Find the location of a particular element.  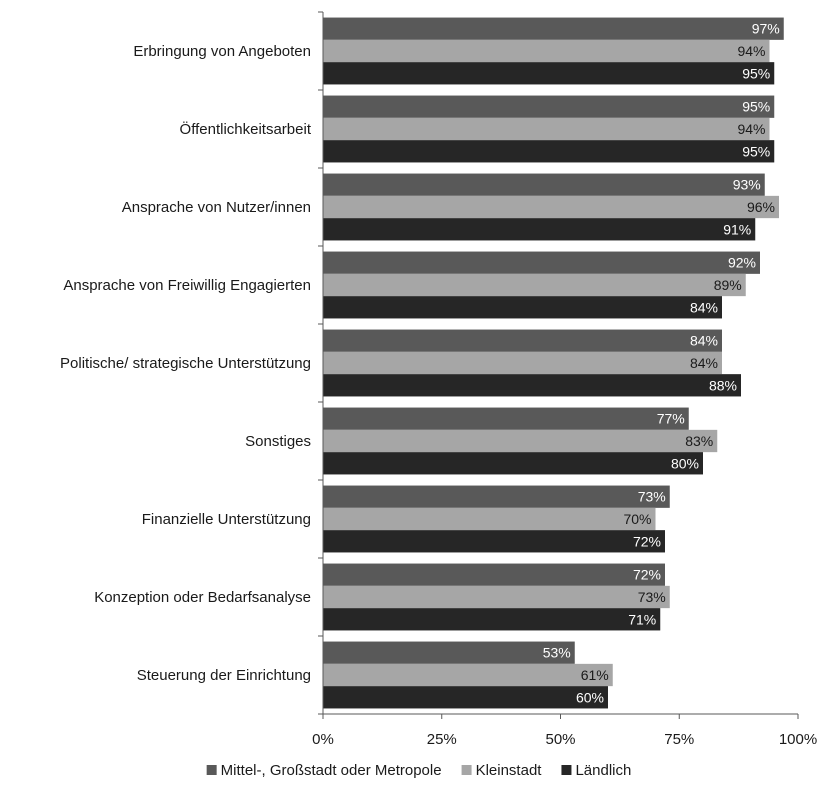

legend-item: Kleinstadt is located at coordinates (502, 770).